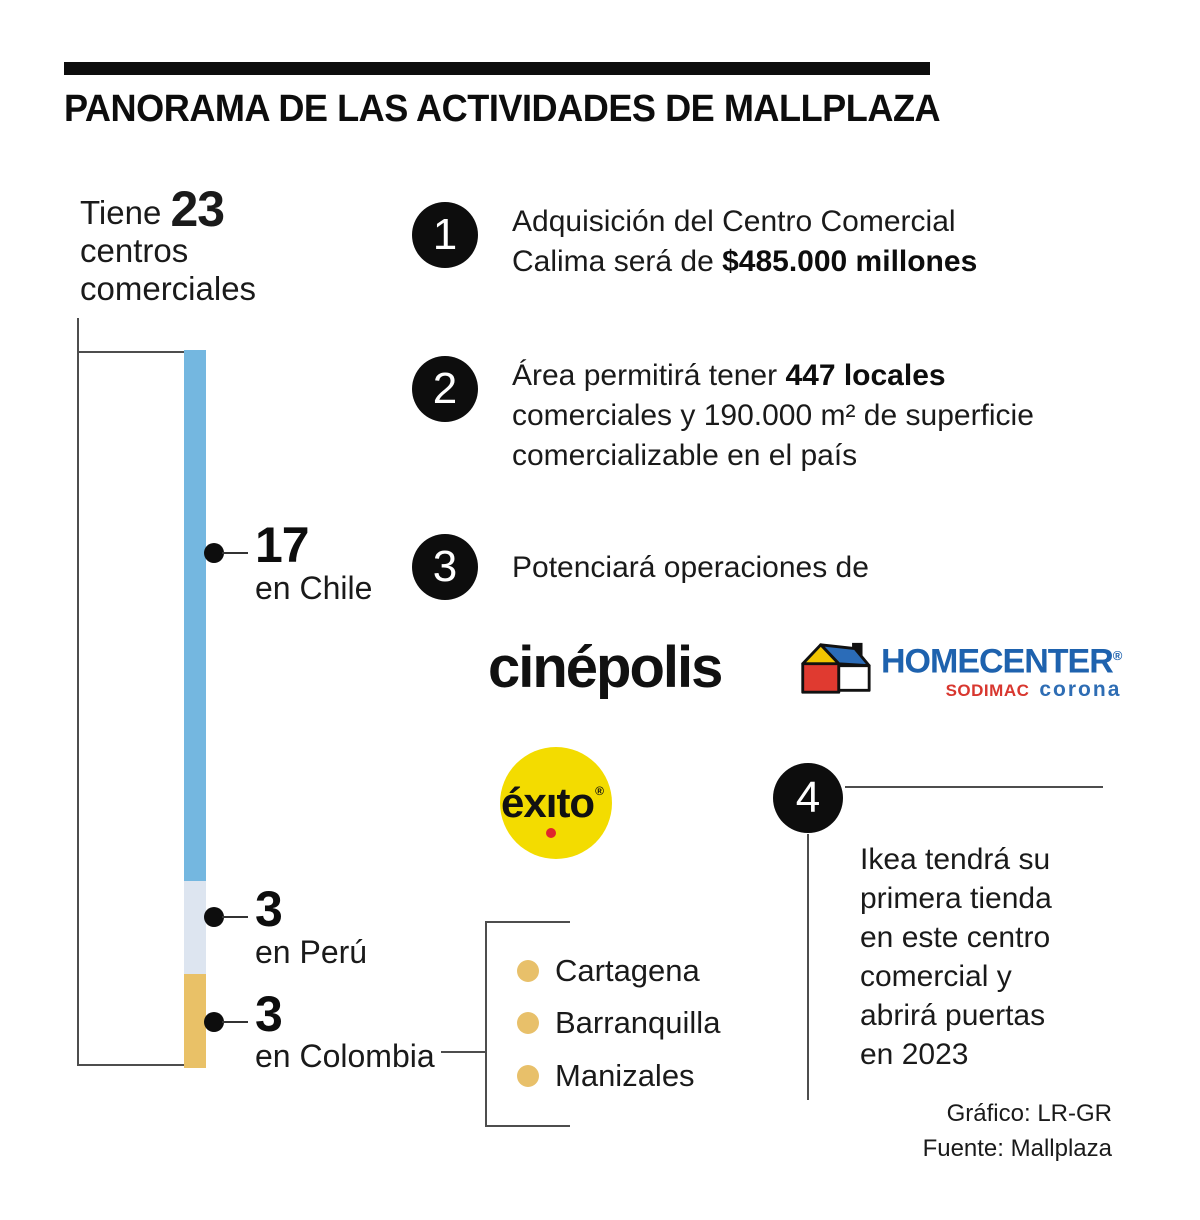 This screenshot has height=1220, width=1200. Describe the element at coordinates (463, 1052) in the screenshot. I see `colombia-connector-line` at that location.